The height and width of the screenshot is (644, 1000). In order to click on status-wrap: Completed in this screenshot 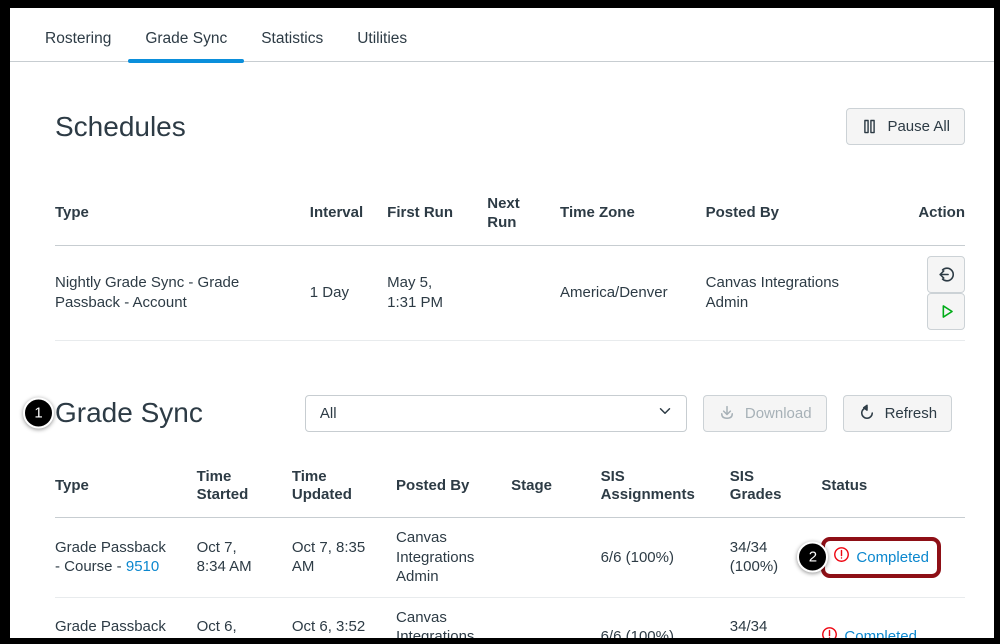, I will do `click(869, 632)`.